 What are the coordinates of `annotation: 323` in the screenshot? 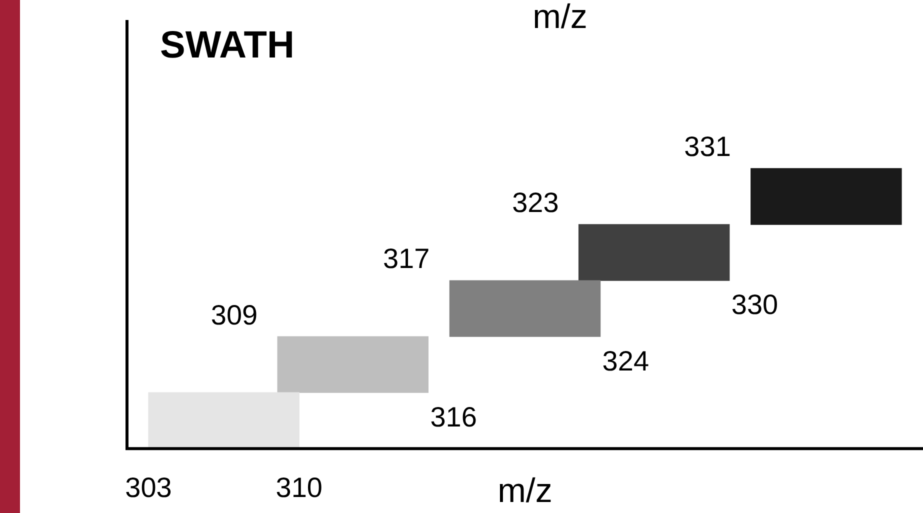 It's located at (535, 202).